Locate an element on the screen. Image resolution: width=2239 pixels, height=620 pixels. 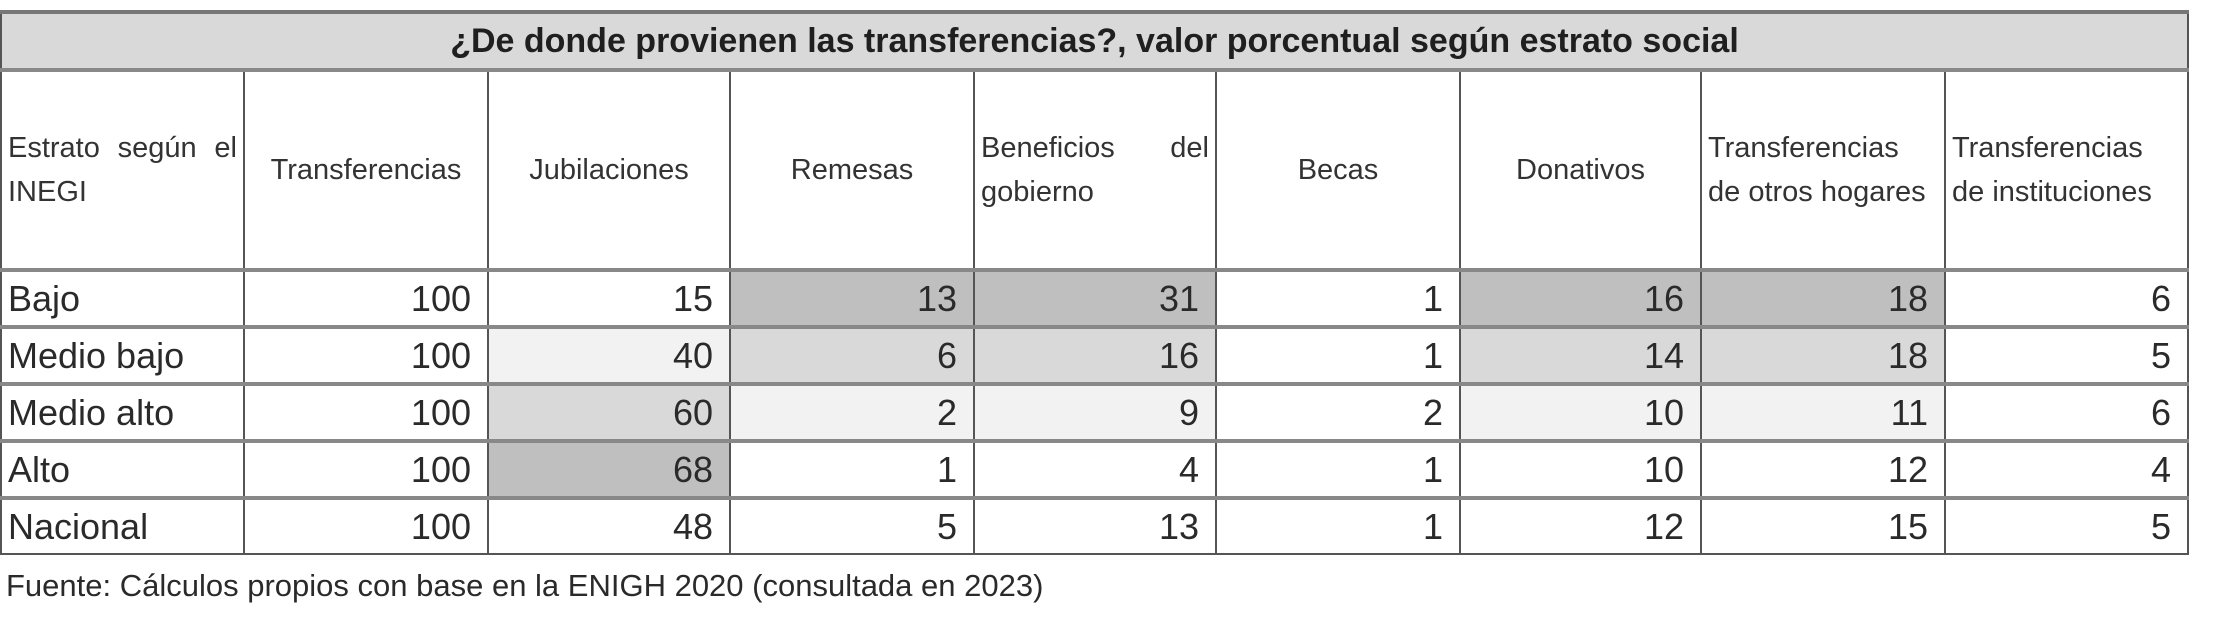
column-header-estrato: Estrato según el INEGI is located at coordinates (122, 170).